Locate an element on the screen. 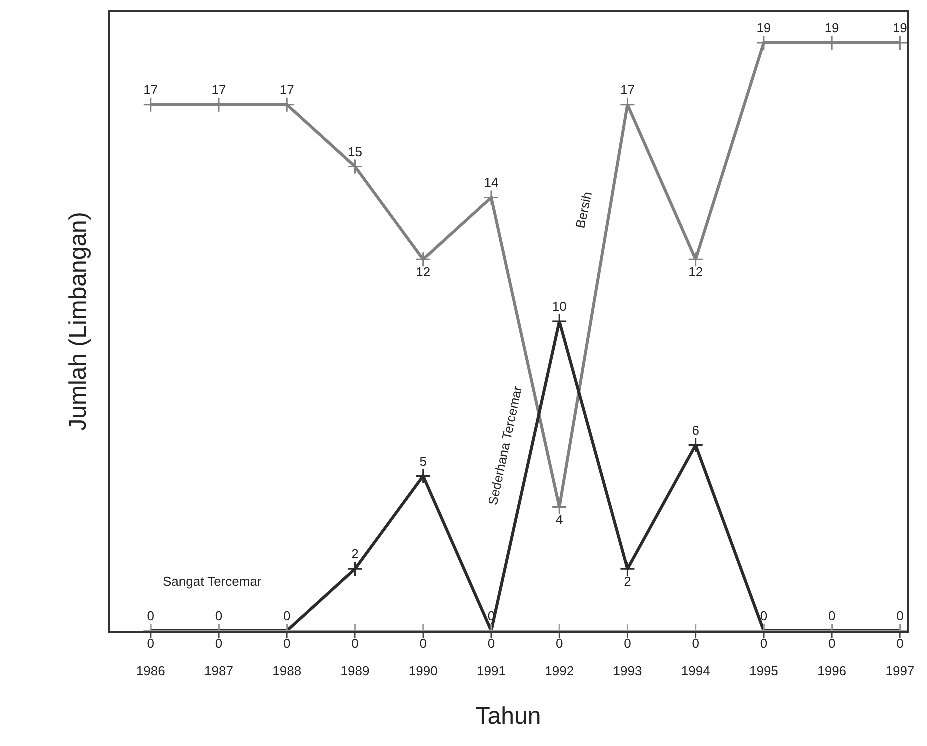 This screenshot has width=927, height=746. data-label: 4 is located at coordinates (560, 520).